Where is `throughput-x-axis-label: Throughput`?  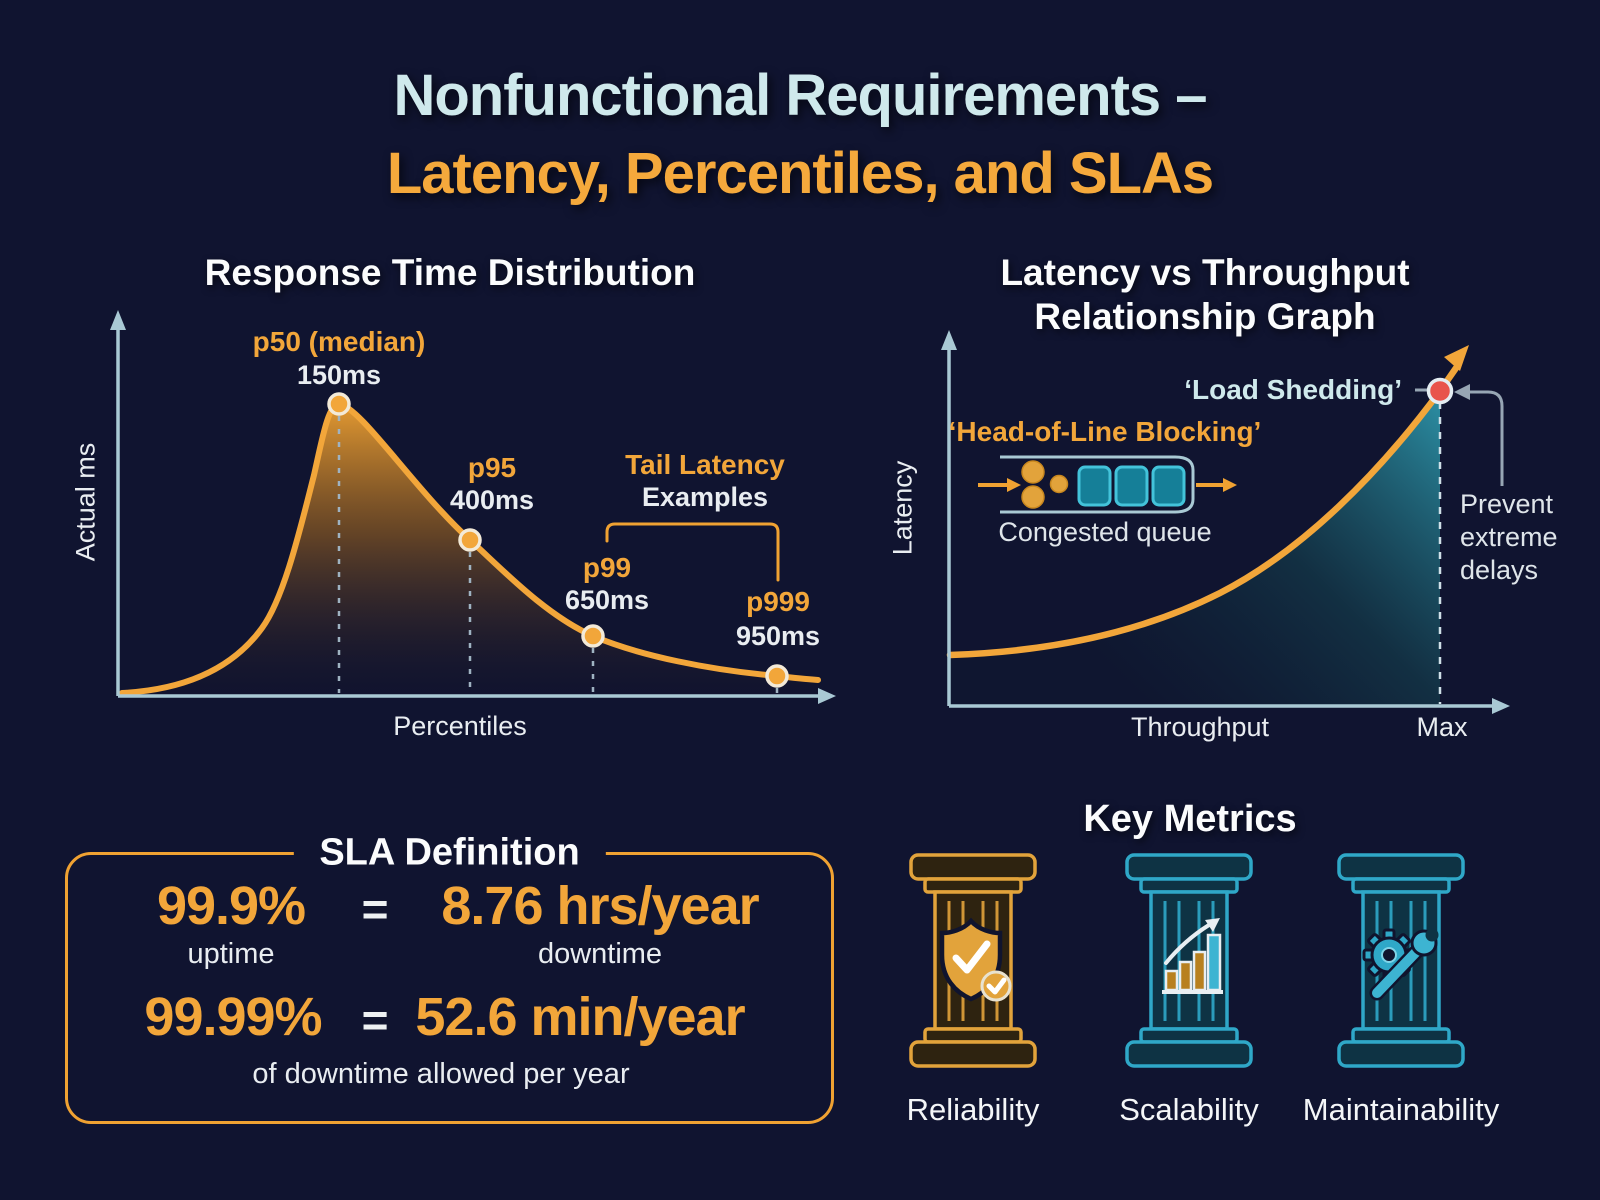 throughput-x-axis-label: Throughput is located at coordinates (1200, 727).